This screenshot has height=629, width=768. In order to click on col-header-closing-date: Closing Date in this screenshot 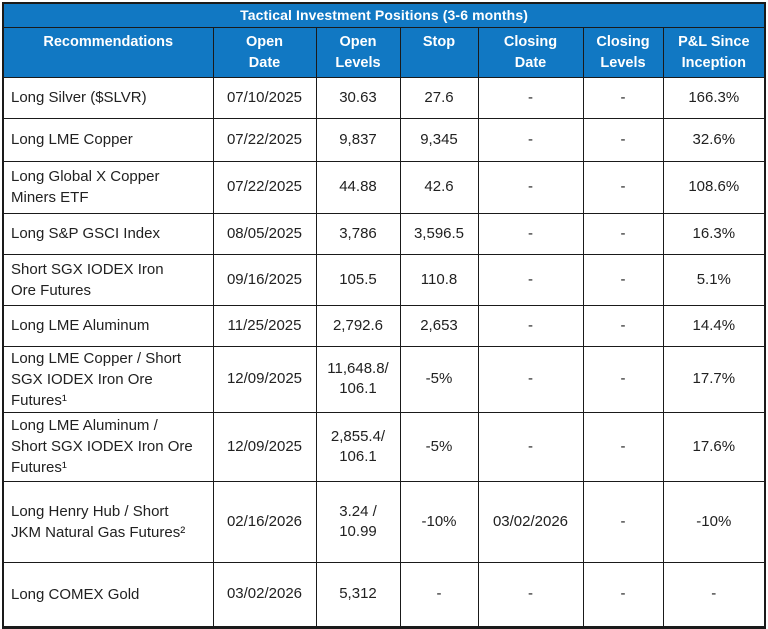, I will do `click(530, 52)`.